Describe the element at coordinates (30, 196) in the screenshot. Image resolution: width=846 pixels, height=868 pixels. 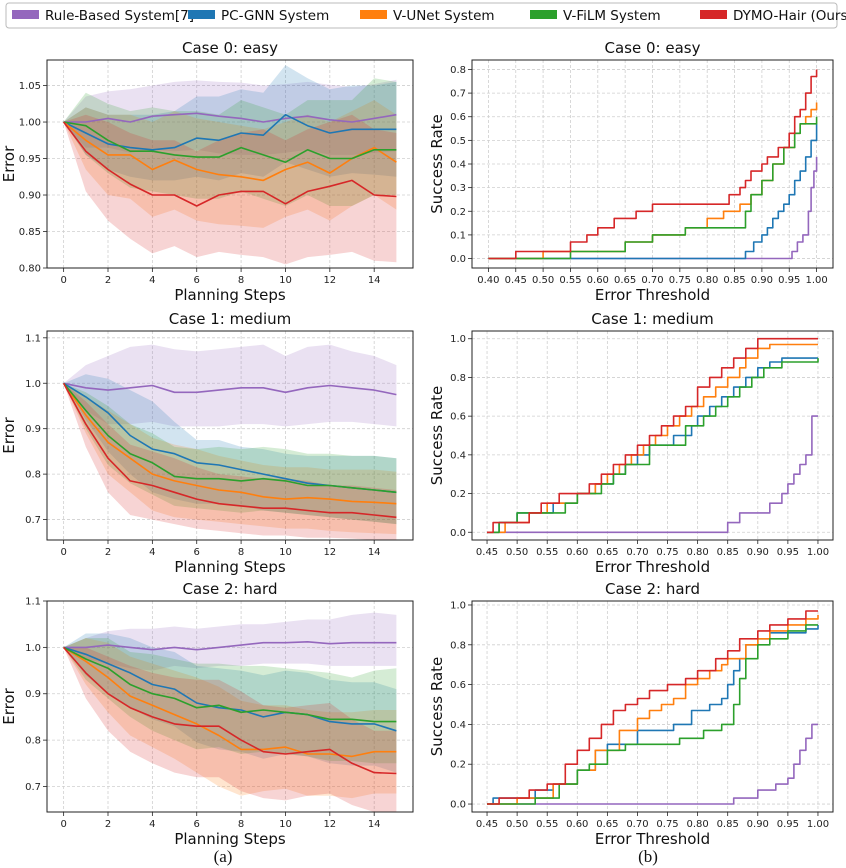
I see `y-tick-label: 0.90` at that location.